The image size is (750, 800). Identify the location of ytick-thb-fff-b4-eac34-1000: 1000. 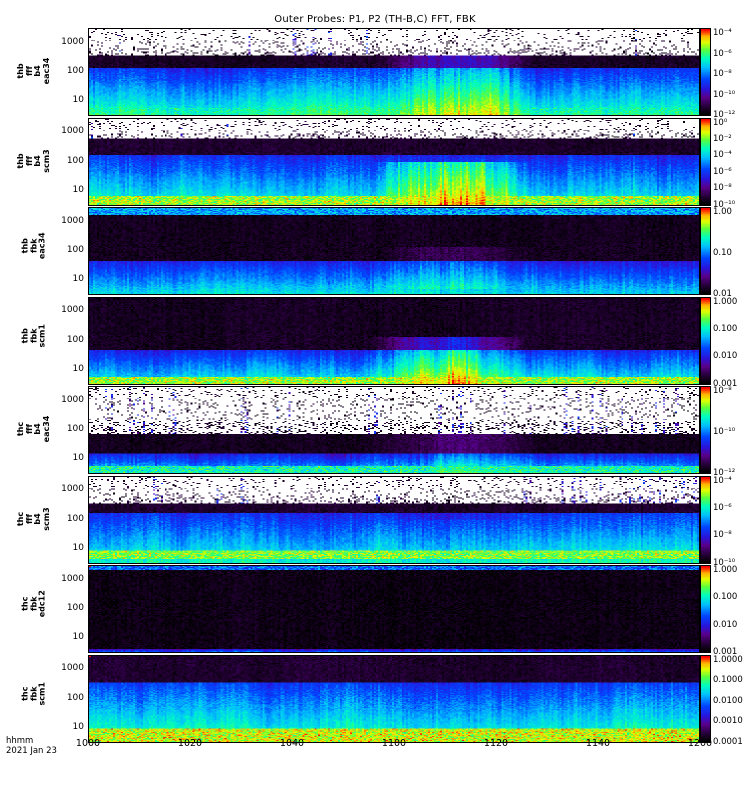
(72, 41).